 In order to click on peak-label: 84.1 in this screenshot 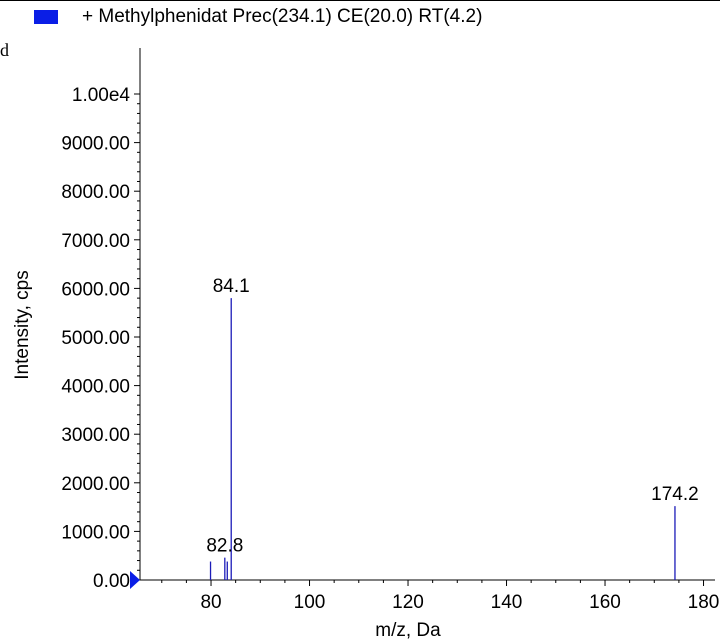, I will do `click(231, 286)`.